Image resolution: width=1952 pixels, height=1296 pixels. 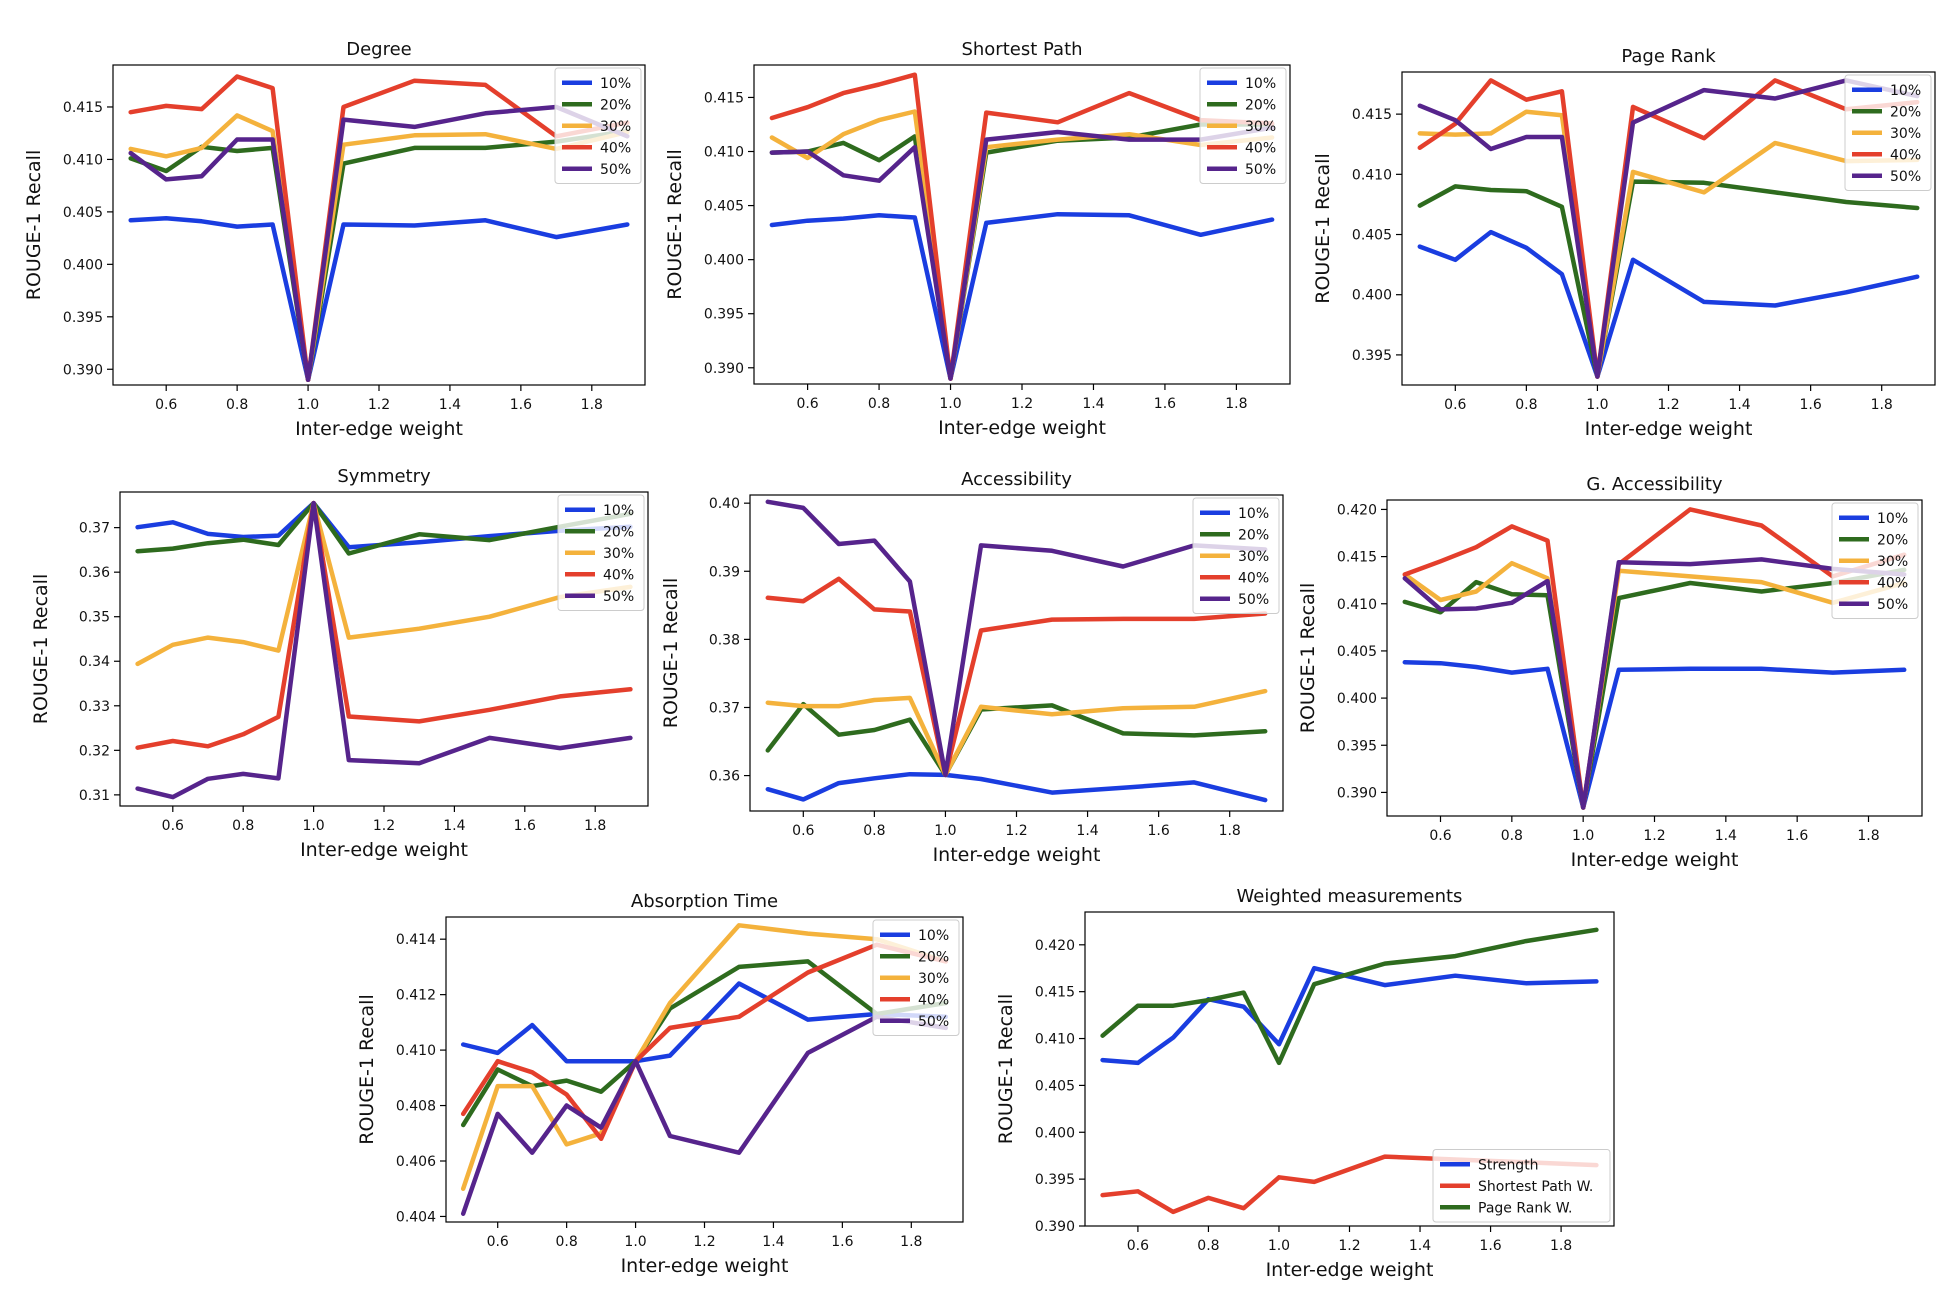 What do you see at coordinates (724, 640) in the screenshot?
I see `y-tick-label: 0.38` at bounding box center [724, 640].